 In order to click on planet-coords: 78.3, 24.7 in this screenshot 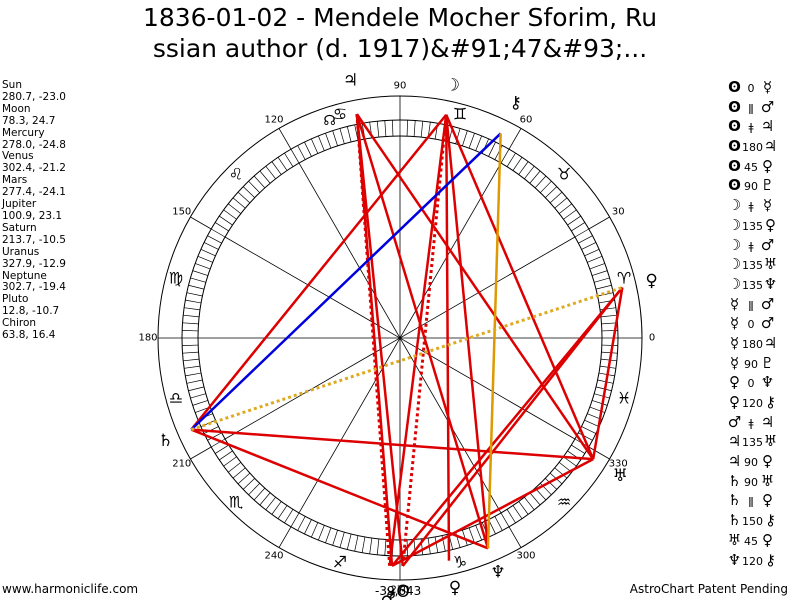, I will do `click(29, 120)`.